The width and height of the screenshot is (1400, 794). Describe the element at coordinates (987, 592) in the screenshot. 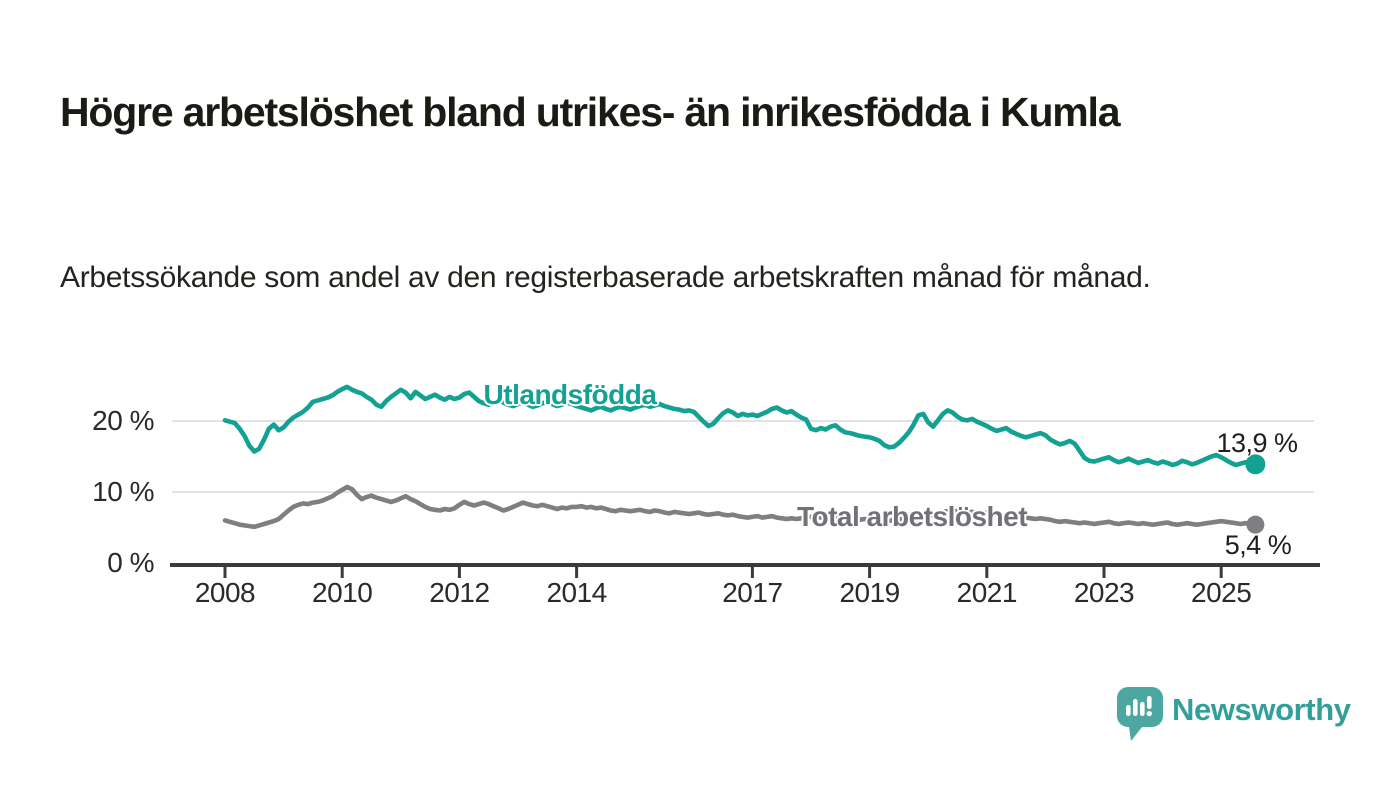

I see `x-axis-tick-label: 2021` at that location.